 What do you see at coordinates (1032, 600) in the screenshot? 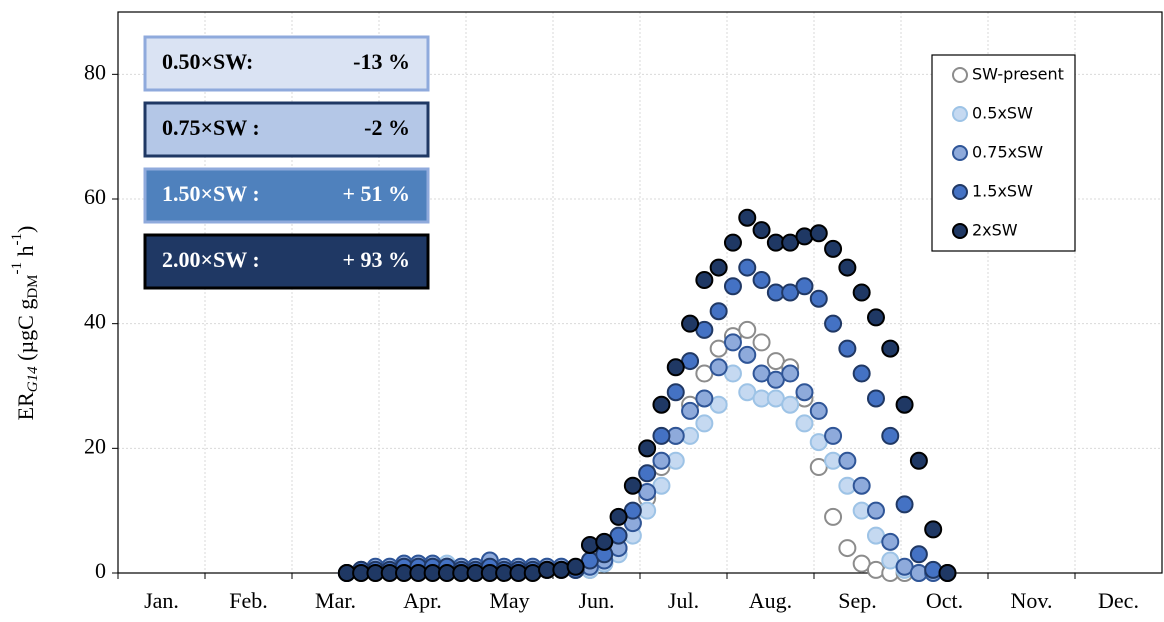
I see `x-tick-label: Nov.` at bounding box center [1032, 600].